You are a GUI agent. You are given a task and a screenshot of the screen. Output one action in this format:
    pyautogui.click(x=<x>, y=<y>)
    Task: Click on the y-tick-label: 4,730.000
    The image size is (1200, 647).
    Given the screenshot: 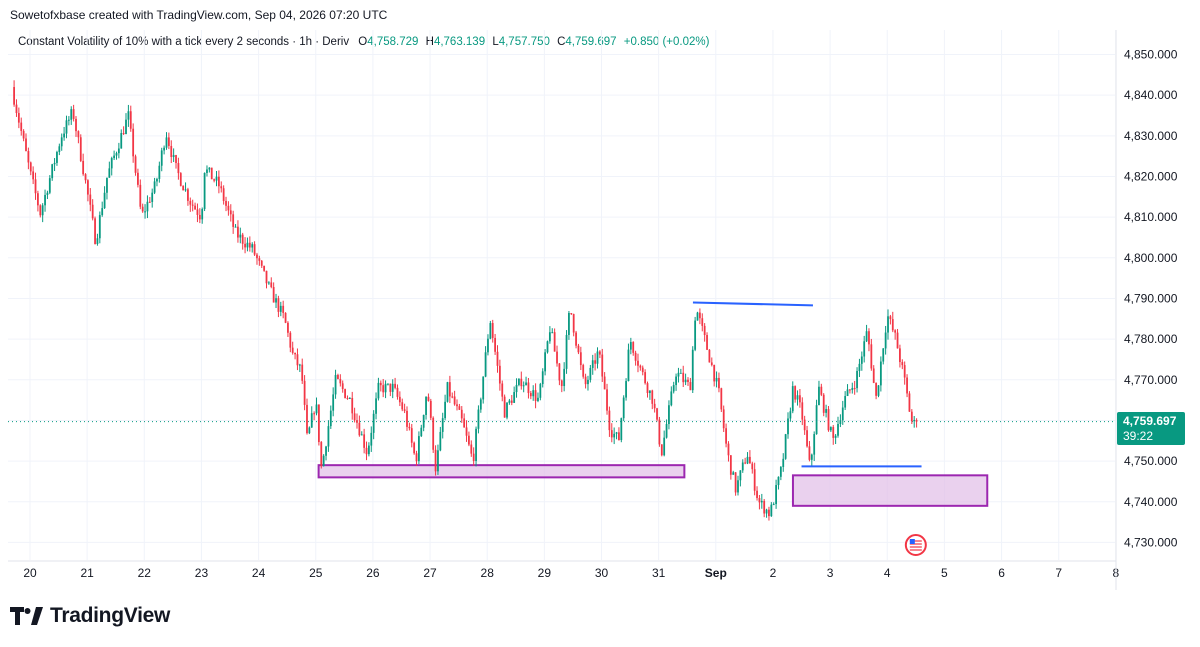 What is the action you would take?
    pyautogui.click(x=1151, y=542)
    